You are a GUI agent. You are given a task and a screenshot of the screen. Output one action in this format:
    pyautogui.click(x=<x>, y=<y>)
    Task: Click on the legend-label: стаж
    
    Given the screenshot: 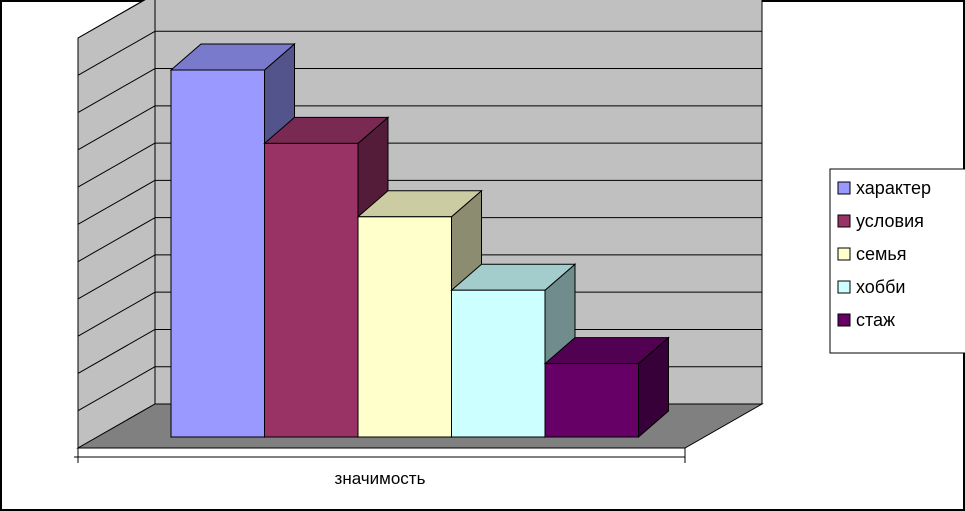 What is the action you would take?
    pyautogui.click(x=875, y=320)
    